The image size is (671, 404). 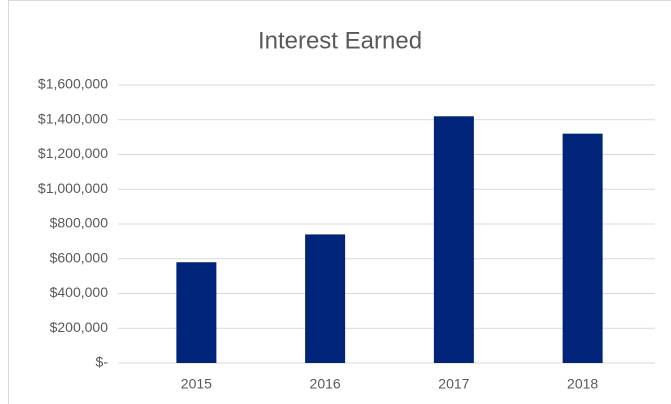 I want to click on y-tick-label: $-, so click(x=102, y=362).